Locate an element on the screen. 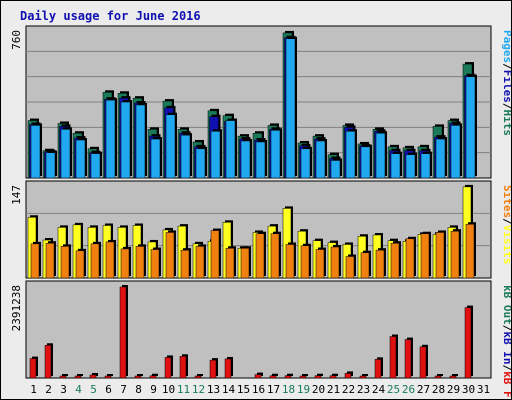  day-label: 30 is located at coordinates (468, 389).